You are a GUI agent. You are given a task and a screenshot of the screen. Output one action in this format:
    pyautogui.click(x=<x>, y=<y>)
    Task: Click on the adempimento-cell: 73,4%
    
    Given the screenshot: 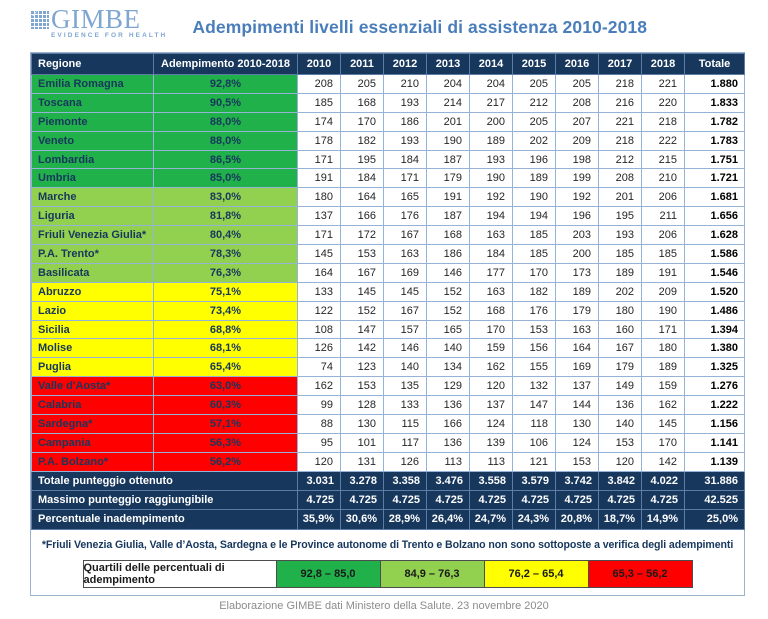 What is the action you would take?
    pyautogui.click(x=225, y=310)
    